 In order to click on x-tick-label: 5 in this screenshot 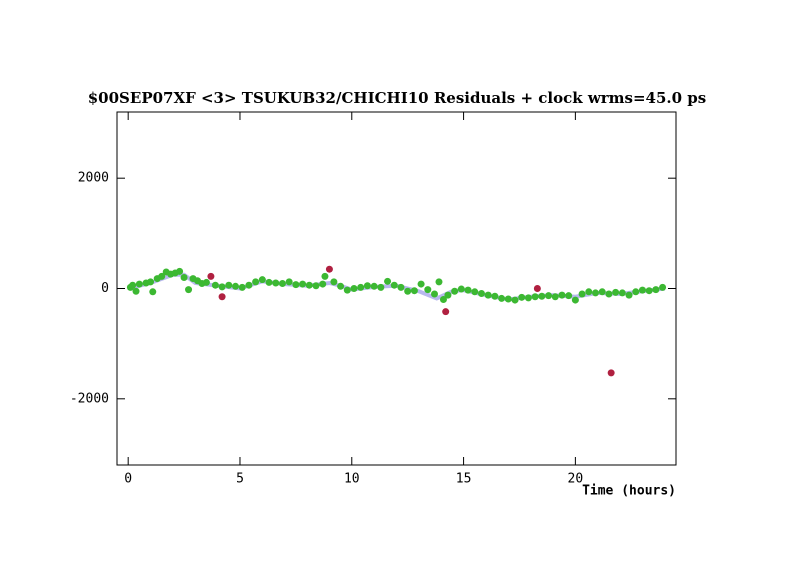, I will do `click(240, 479)`.